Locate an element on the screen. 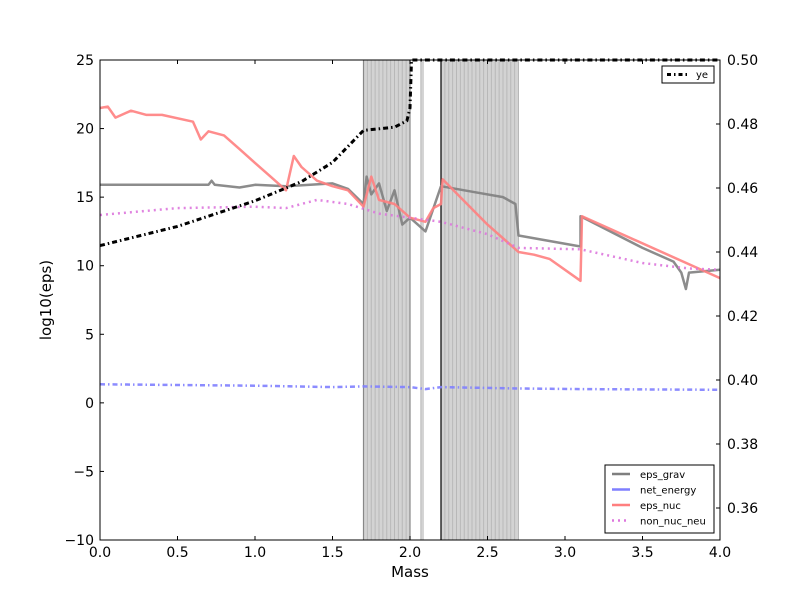 This screenshot has width=800, height=604. y-tick-label: 15 is located at coordinates (85, 198).